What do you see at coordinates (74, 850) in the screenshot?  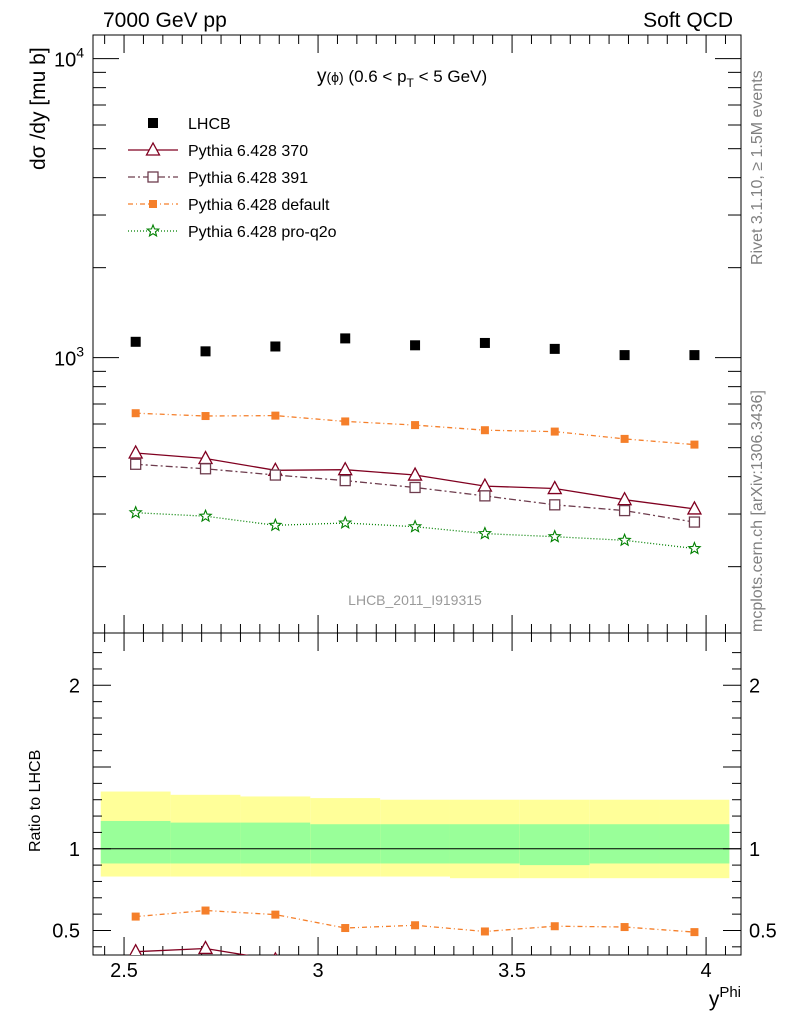 I see `ratio-tick-label-left: 1` at bounding box center [74, 850].